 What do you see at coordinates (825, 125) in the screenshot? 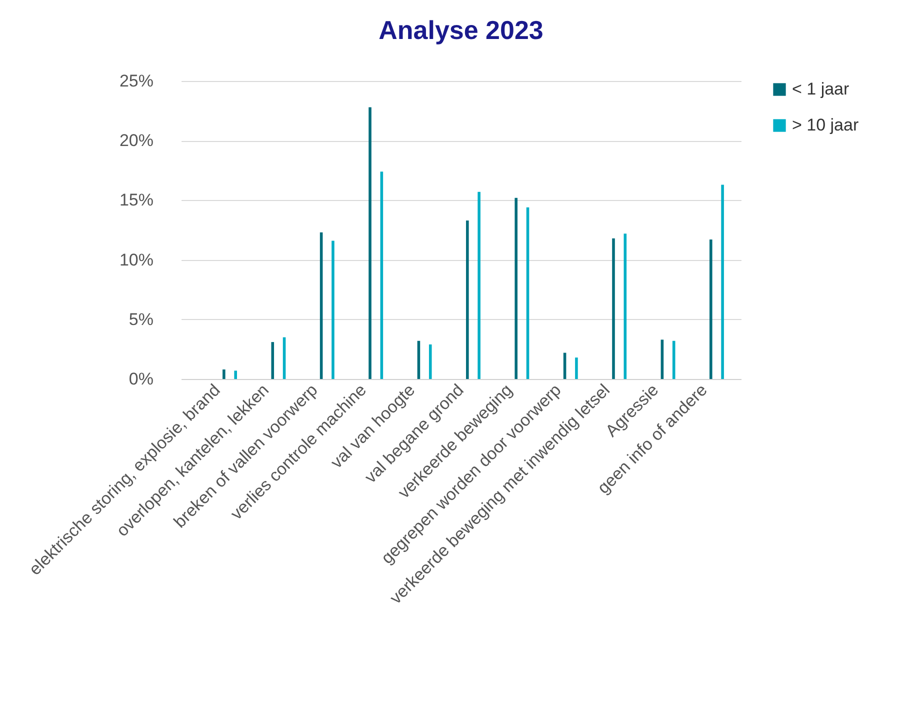
I see `legend-label: > 10 jaar` at bounding box center [825, 125].